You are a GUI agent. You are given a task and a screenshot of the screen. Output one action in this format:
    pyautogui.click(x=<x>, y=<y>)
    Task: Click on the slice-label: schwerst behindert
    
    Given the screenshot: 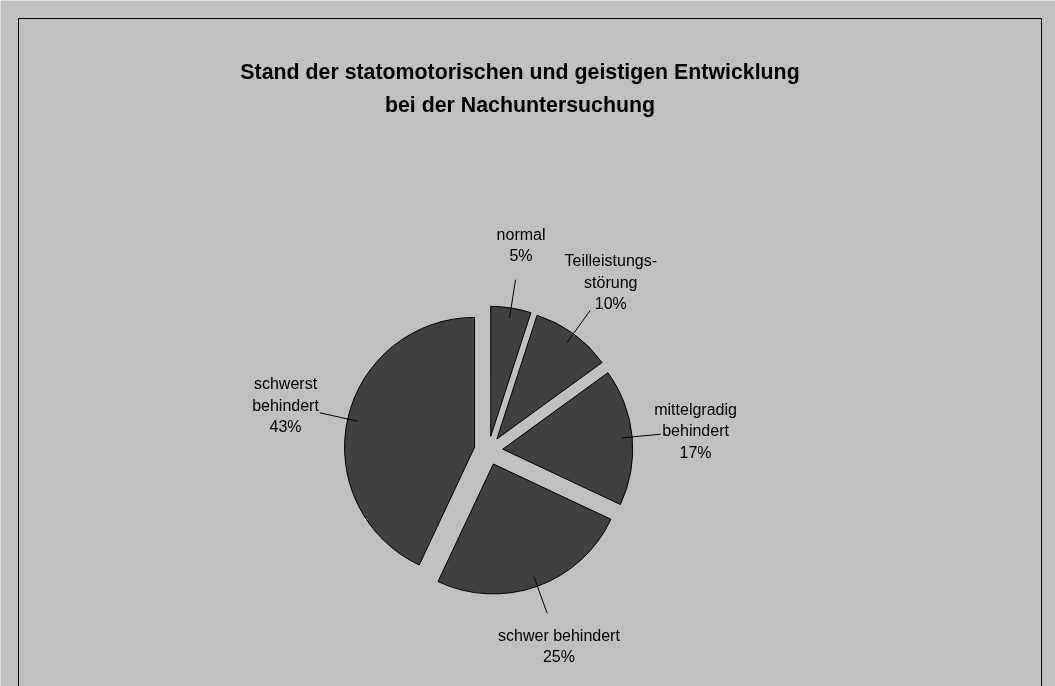 What is the action you would take?
    pyautogui.click(x=286, y=394)
    